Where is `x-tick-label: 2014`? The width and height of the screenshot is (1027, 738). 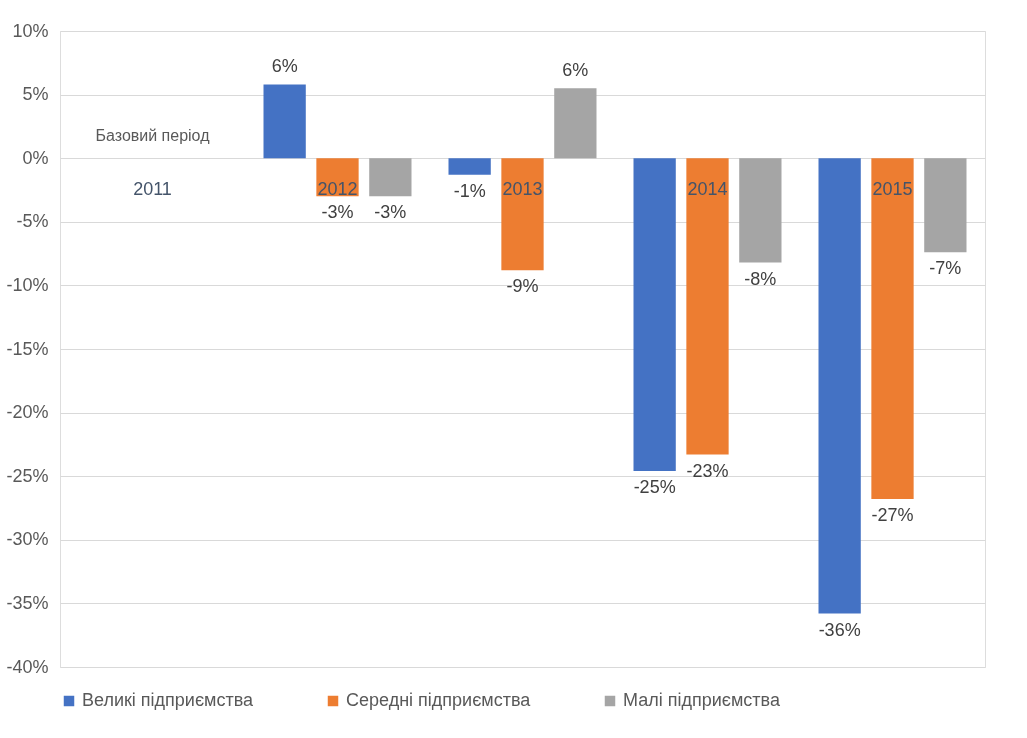
x-tick-label: 2014 is located at coordinates (707, 188).